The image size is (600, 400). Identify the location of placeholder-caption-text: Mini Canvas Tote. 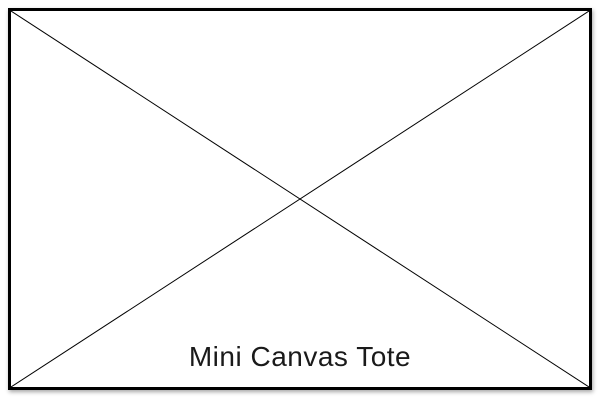
(300, 356).